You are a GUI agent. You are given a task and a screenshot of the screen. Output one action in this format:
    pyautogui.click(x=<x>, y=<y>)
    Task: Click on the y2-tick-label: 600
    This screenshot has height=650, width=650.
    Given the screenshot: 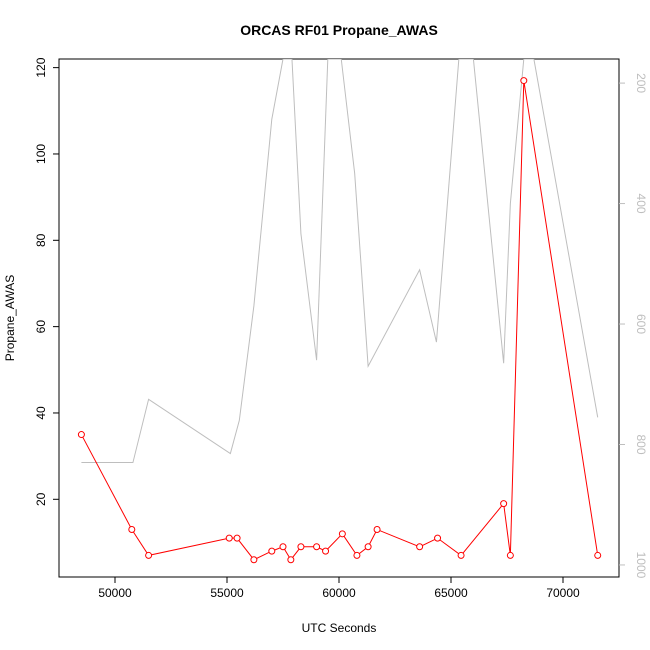 What is the action you would take?
    pyautogui.click(x=641, y=324)
    